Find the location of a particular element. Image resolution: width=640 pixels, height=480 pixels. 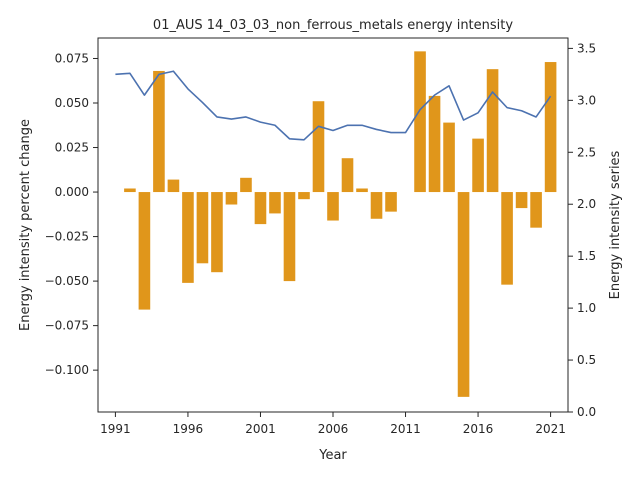

y-tick-label: 0.050 is located at coordinates (72, 103).